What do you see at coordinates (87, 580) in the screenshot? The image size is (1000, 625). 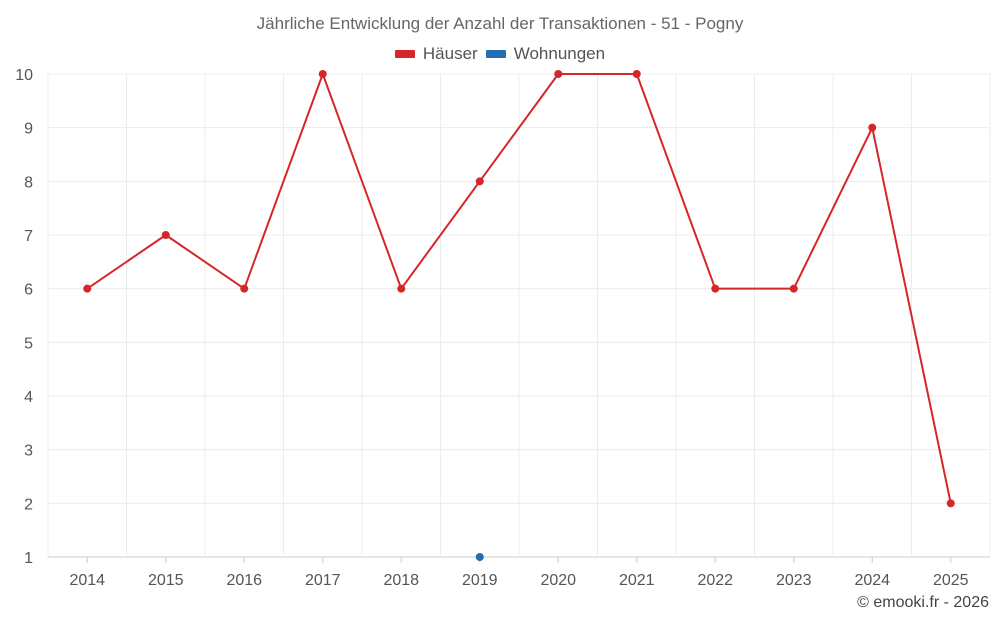 I see `x-tick-label: 2014` at bounding box center [87, 580].